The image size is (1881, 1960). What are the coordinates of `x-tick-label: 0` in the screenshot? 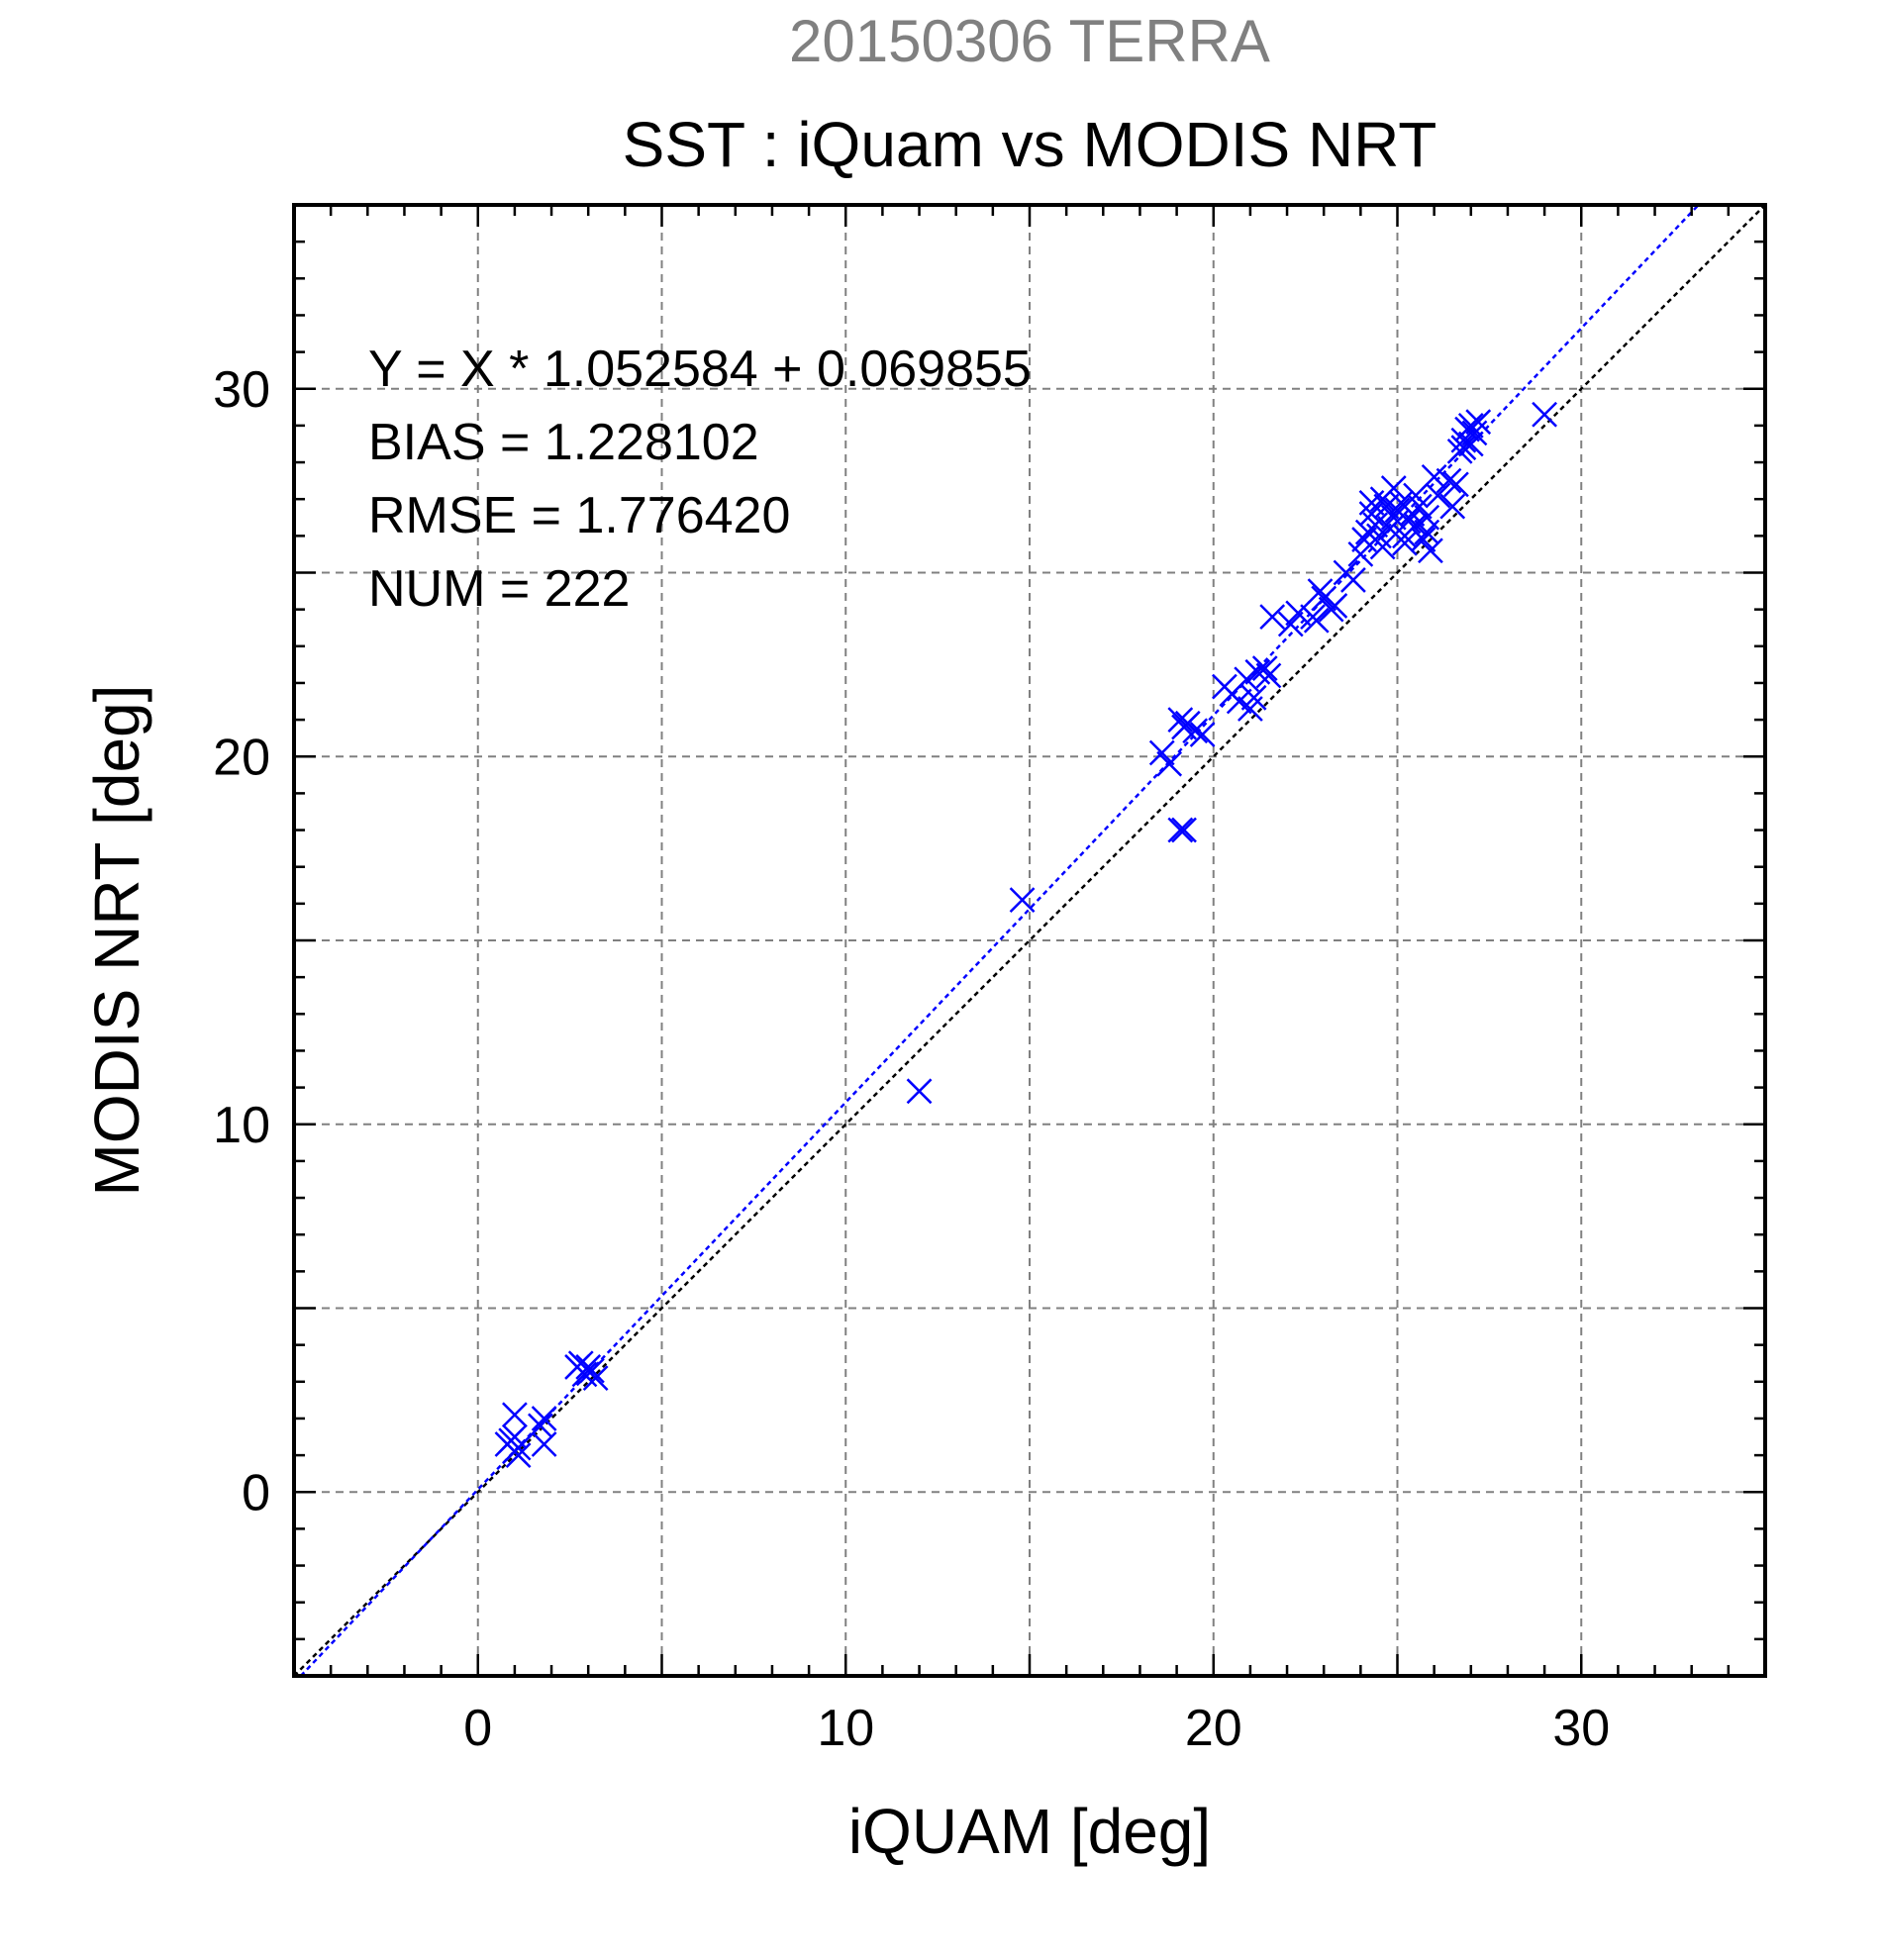 It's located at (477, 1728).